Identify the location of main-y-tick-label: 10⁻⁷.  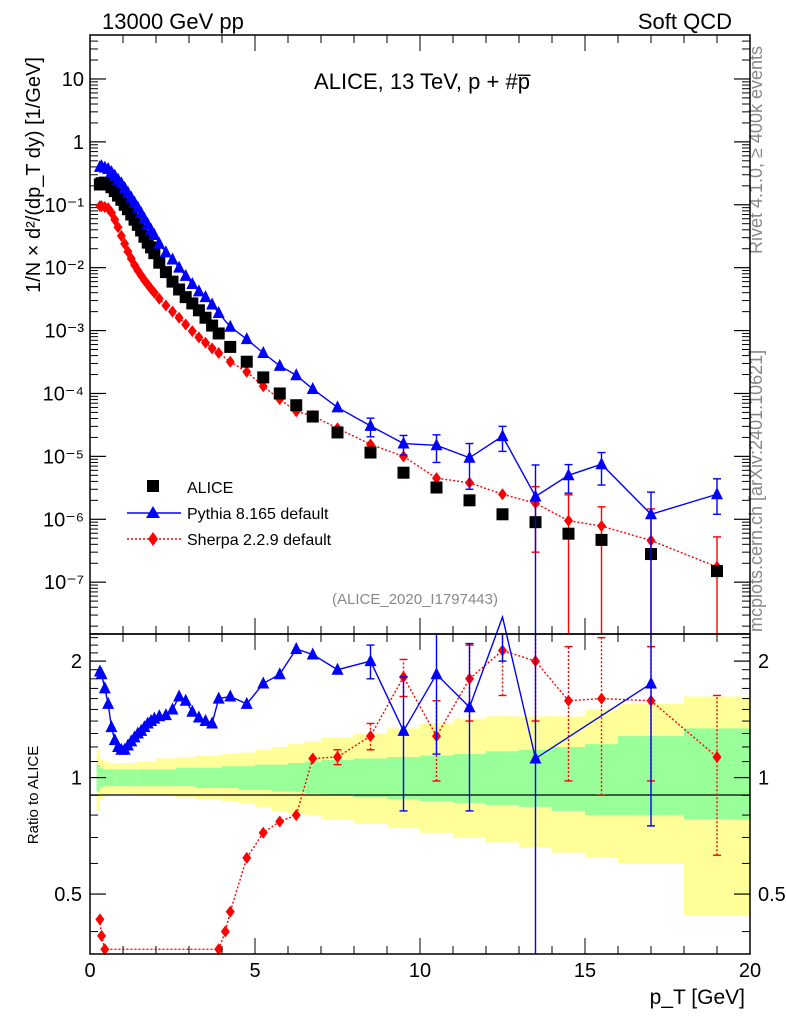
(64, 583).